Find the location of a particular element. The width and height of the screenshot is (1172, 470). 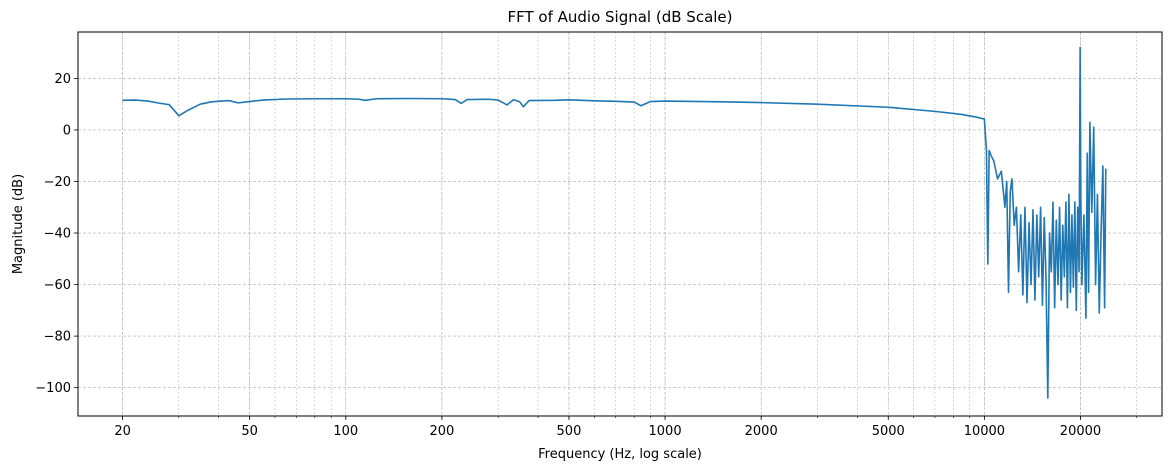

x-tick-label: 500 is located at coordinates (569, 431).